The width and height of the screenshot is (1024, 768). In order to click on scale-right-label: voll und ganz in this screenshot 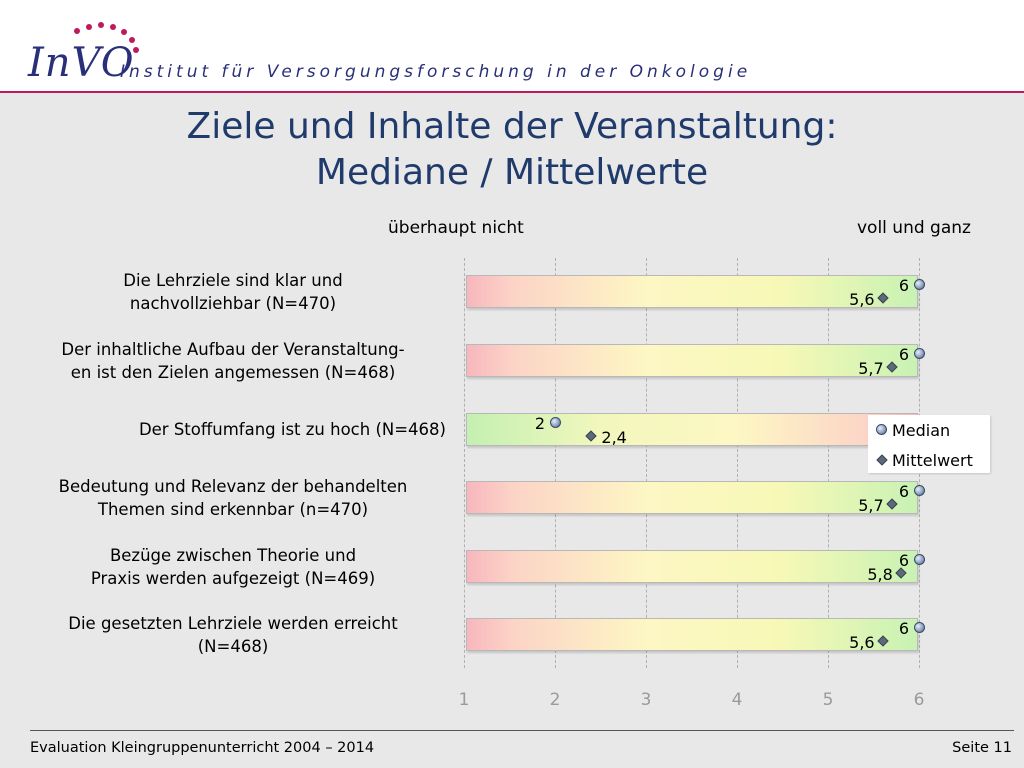, I will do `click(914, 228)`.